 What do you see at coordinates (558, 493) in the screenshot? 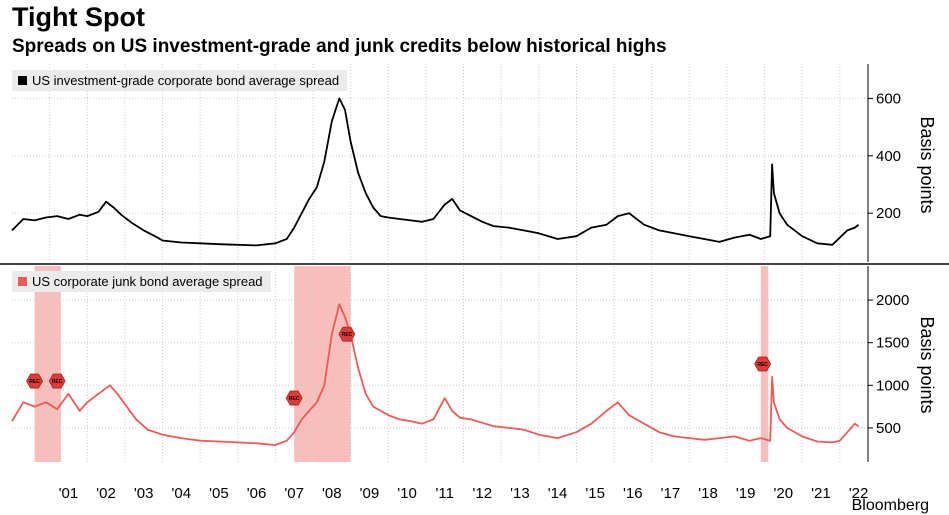
I see `x-tick-label: '14` at bounding box center [558, 493].